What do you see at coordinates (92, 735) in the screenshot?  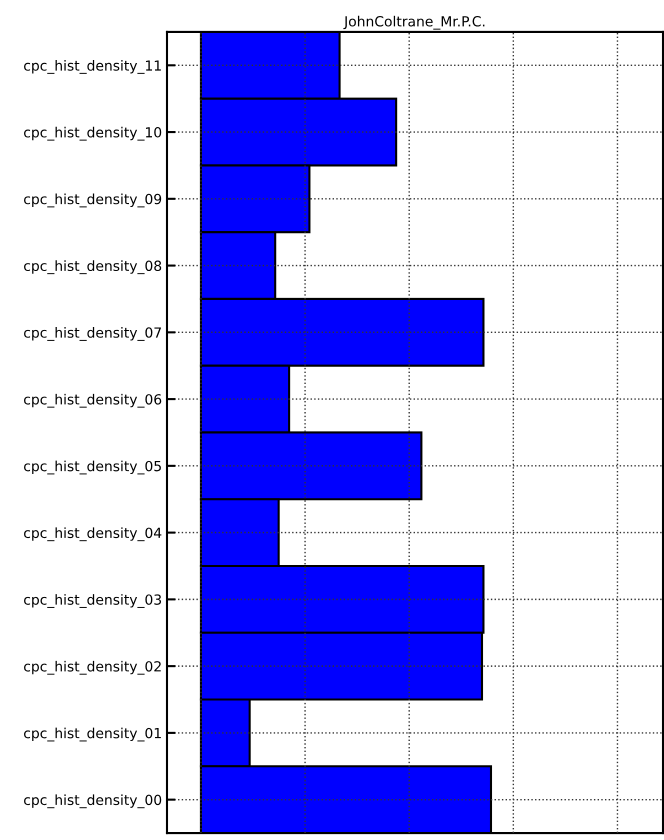 I see `y-tick-label: cpc_hist_density_01` at bounding box center [92, 735].